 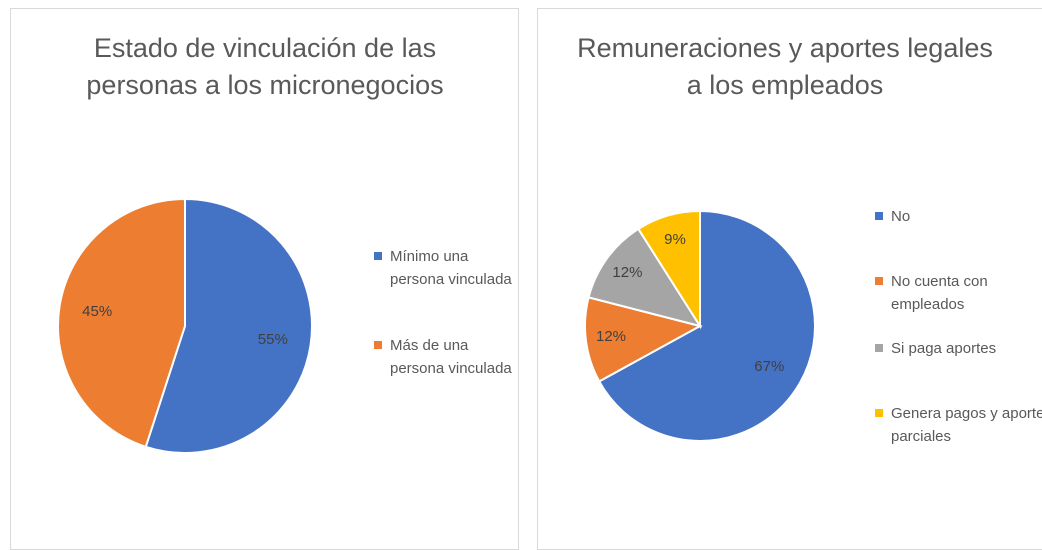 What do you see at coordinates (958, 216) in the screenshot?
I see `legend-item: No` at bounding box center [958, 216].